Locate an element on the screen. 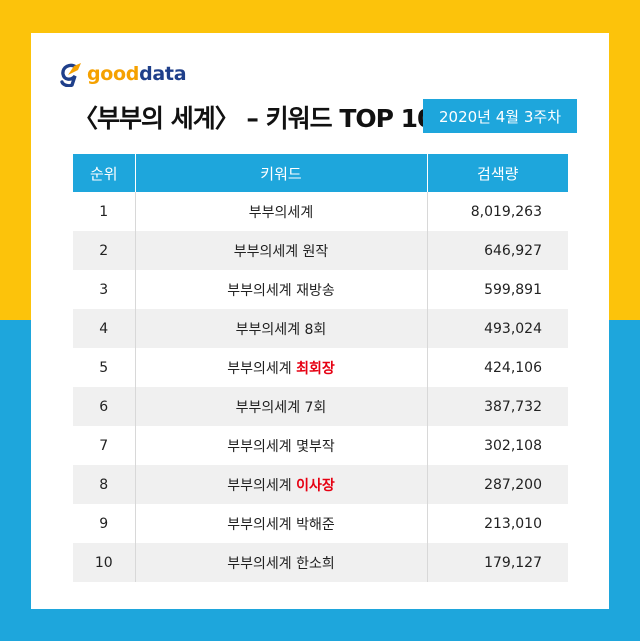 This screenshot has height=641, width=640. keyword-text: 부부의세계 원작 is located at coordinates (281, 251).